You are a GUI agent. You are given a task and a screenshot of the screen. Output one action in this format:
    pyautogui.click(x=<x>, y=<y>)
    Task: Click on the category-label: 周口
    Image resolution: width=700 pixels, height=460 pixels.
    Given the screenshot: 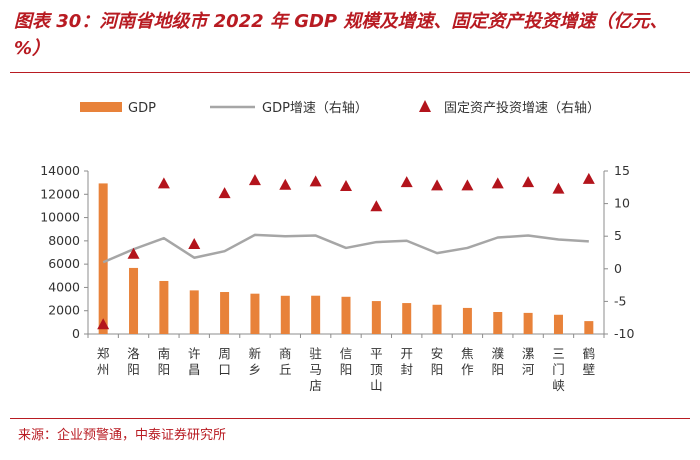 What is the action you would take?
    pyautogui.click(x=224, y=361)
    